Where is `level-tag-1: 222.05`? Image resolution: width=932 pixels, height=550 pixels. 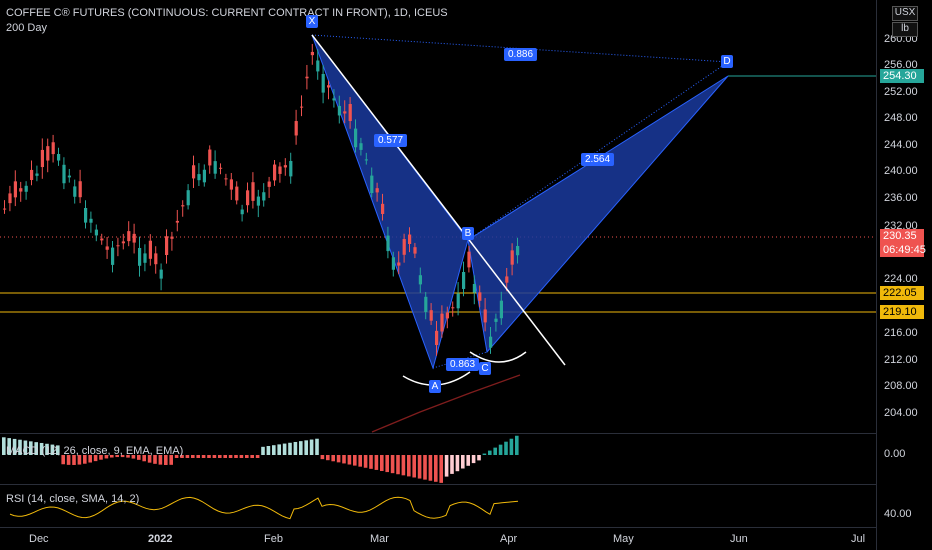 level-tag-1: 222.05 is located at coordinates (902, 293).